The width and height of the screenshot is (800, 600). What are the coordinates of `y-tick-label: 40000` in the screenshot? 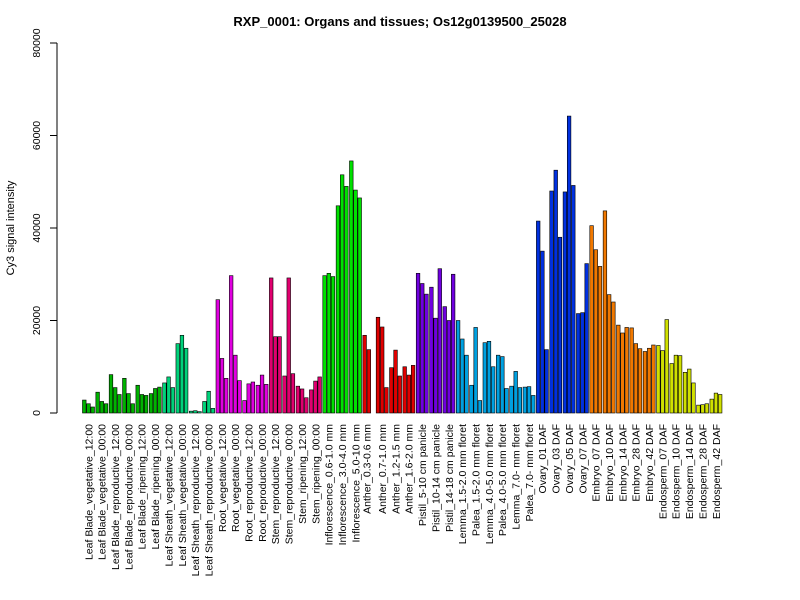 It's located at (37, 227).